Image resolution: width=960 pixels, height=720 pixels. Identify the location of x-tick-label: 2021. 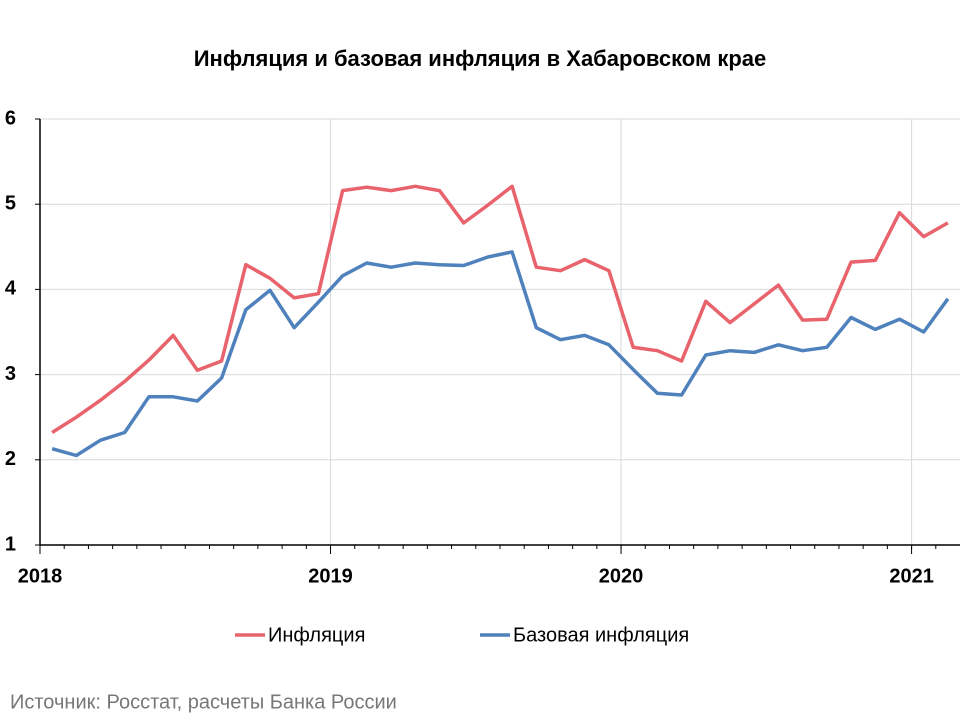
(911, 576).